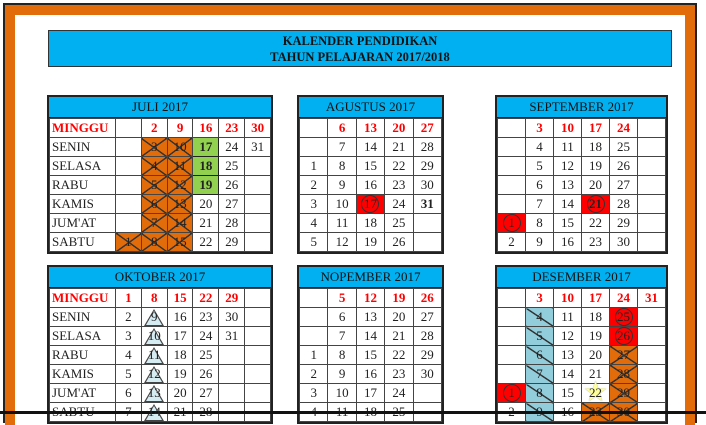 Image resolution: width=706 pixels, height=425 pixels. Describe the element at coordinates (82, 185) in the screenshot. I see `day-label: RABU` at that location.